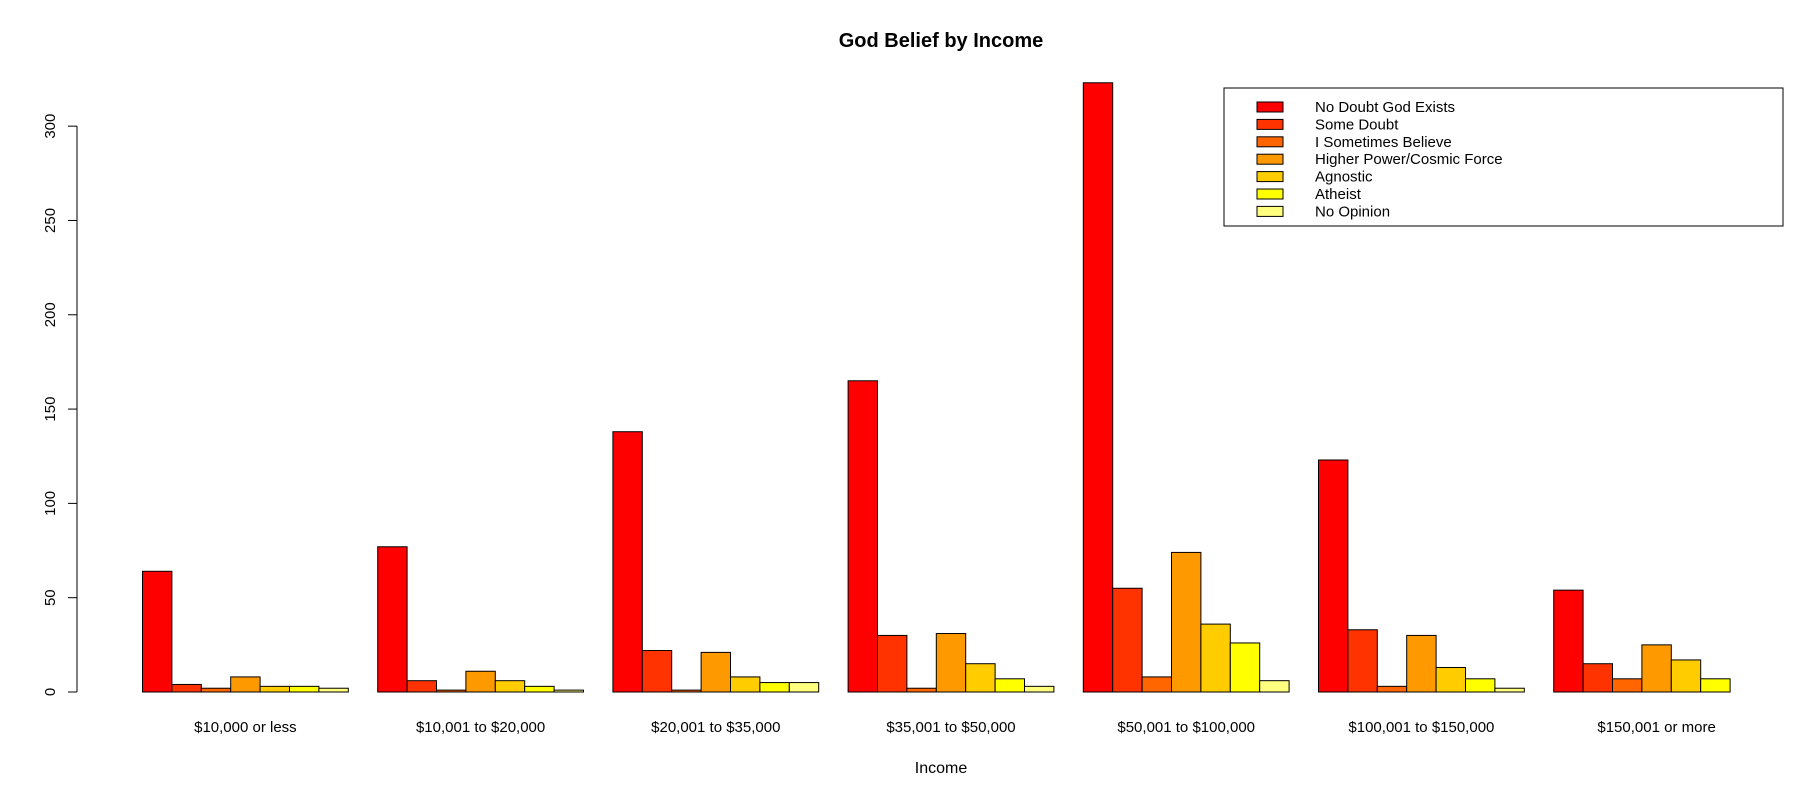 The image size is (1820, 792). What do you see at coordinates (941, 768) in the screenshot?
I see `x-axis-label: Income` at bounding box center [941, 768].